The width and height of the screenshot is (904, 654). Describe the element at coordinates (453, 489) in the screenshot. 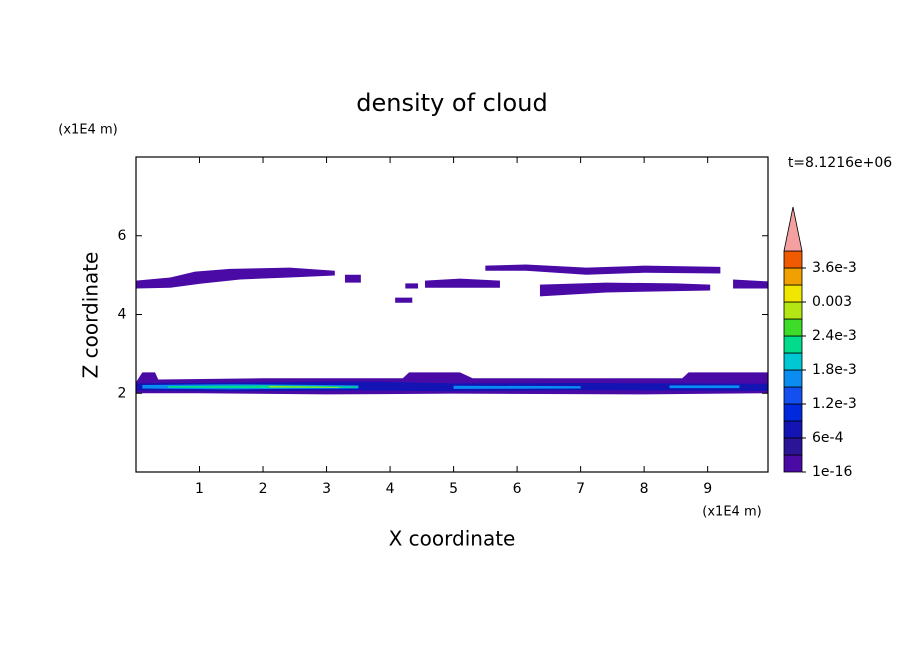

I see `x-tick-label: 5` at that location.